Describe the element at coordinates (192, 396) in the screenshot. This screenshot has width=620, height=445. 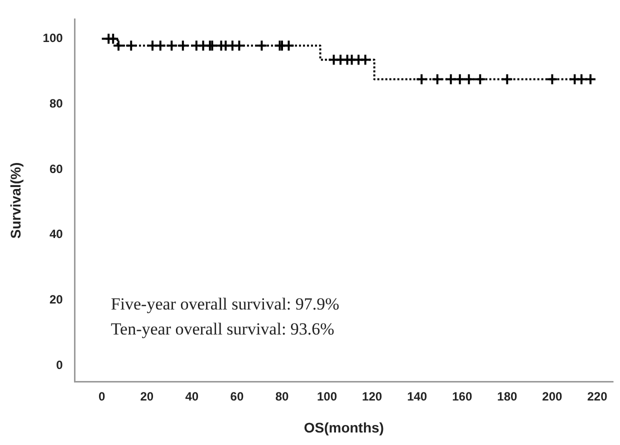
I see `x-tick-label: 40` at that location.